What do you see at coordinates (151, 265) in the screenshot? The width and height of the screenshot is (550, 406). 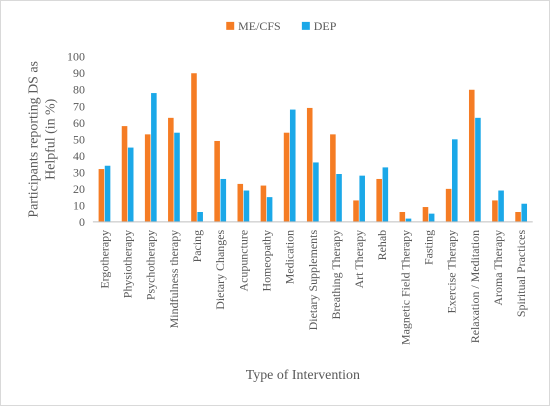 I see `x-tick-label: Psychotherapy` at bounding box center [151, 265].